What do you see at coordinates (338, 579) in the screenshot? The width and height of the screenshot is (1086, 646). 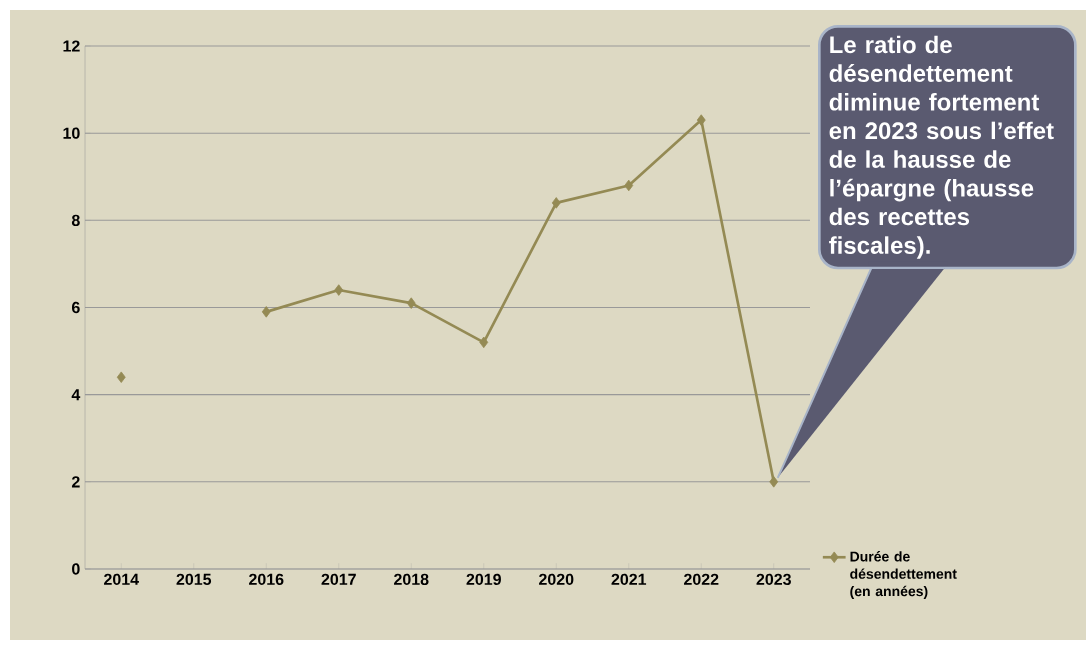 I see `x-tick-label: 2017` at bounding box center [338, 579].